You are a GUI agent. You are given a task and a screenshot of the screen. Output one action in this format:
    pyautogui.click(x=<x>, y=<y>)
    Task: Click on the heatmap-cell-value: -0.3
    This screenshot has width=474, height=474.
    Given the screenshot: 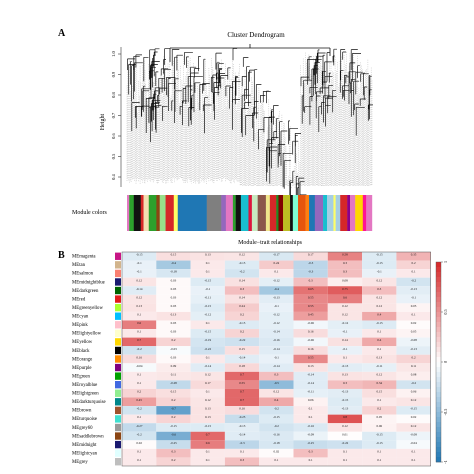 What is the action you would take?
    pyautogui.click(x=242, y=443)
    